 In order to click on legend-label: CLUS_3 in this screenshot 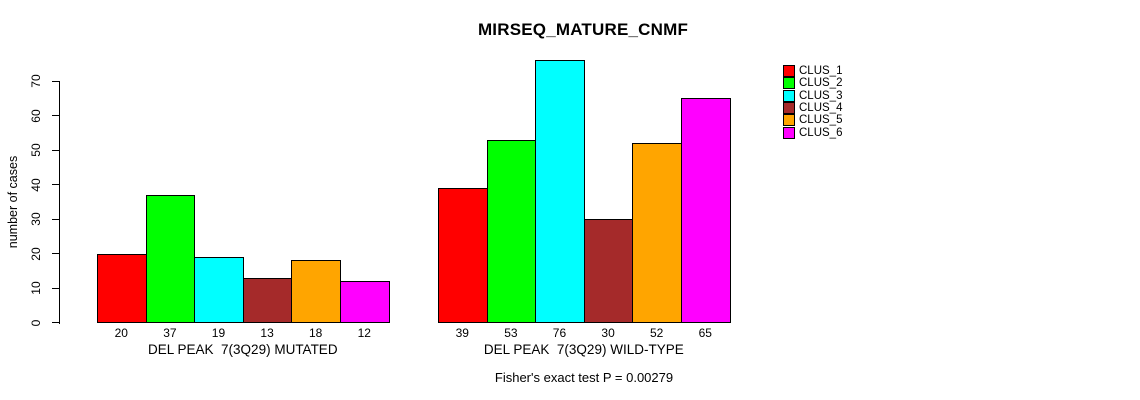, I will do `click(821, 95)`.